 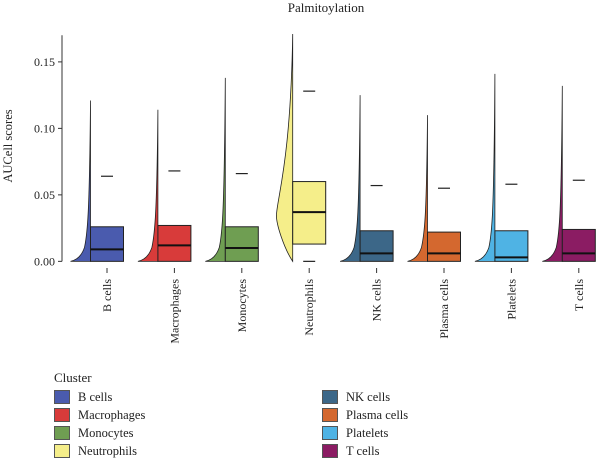 I want to click on legend-item: NK cells, so click(x=356, y=397).